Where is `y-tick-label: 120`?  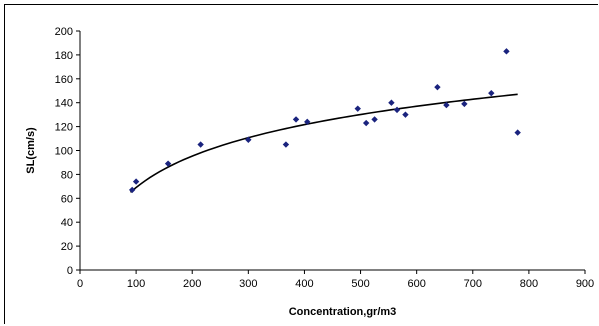
y-tick-label: 120 is located at coordinates (64, 128).